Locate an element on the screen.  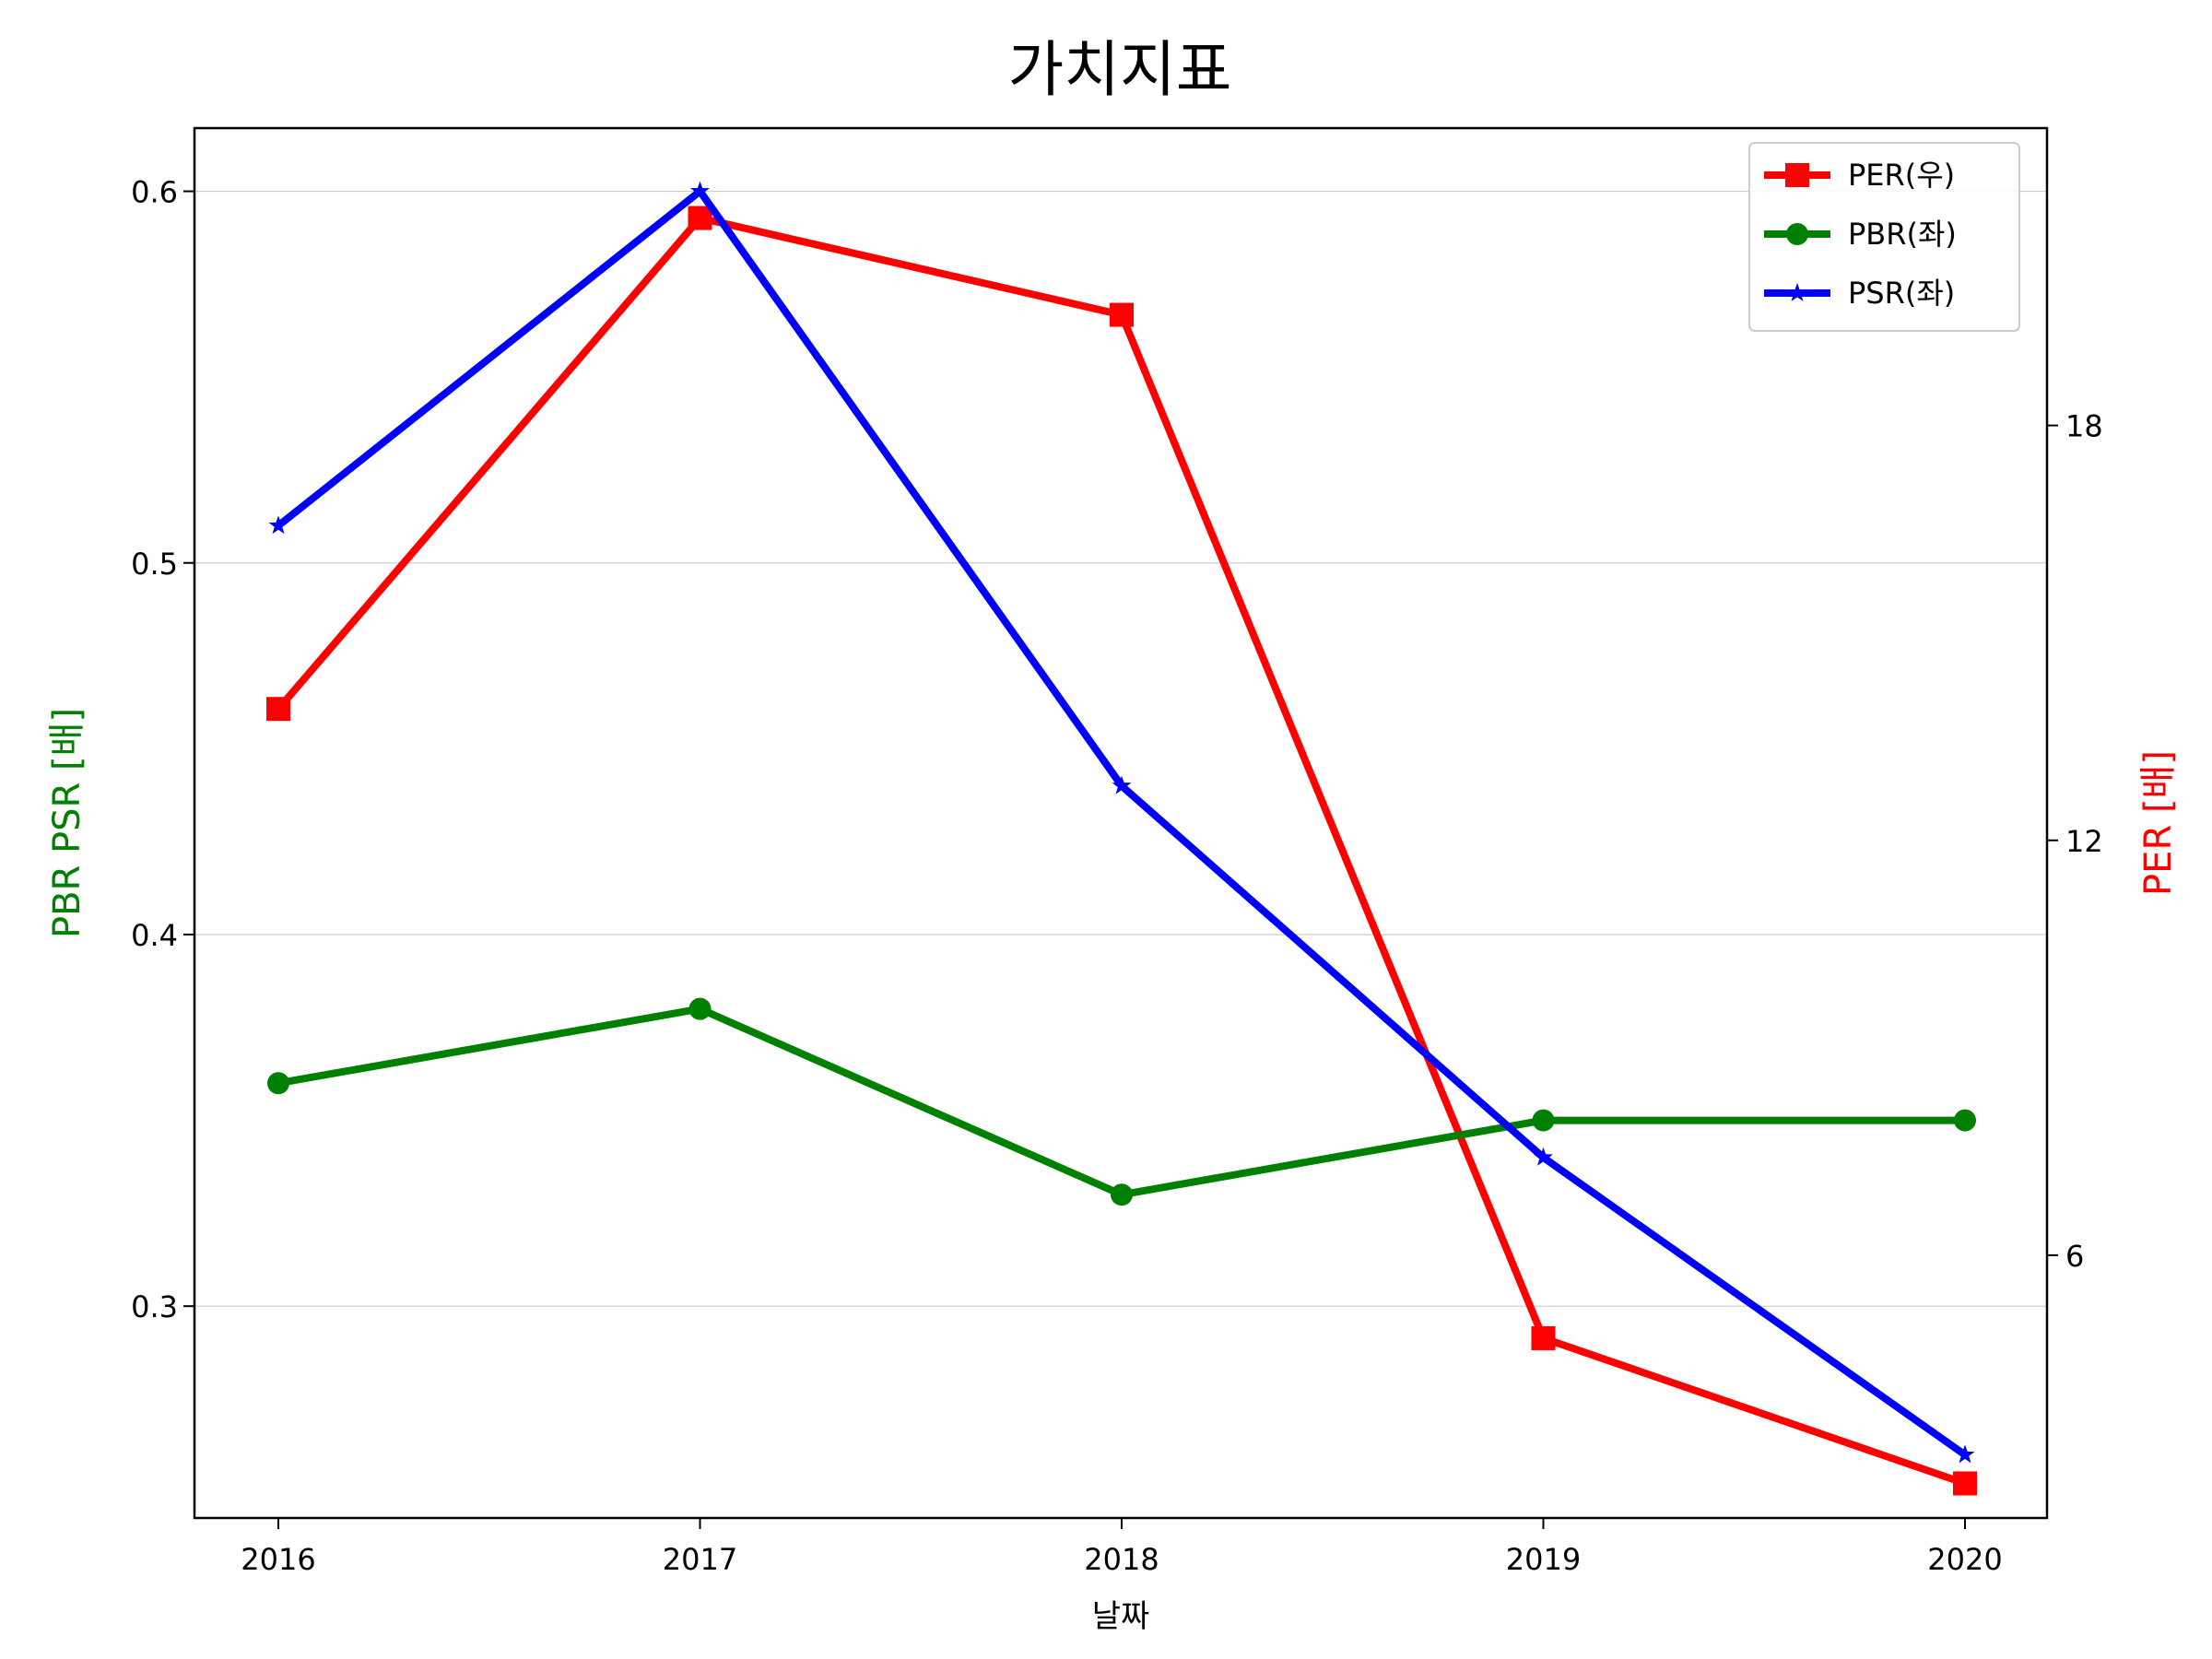
legend-entry: PER(우) is located at coordinates (1859, 175).